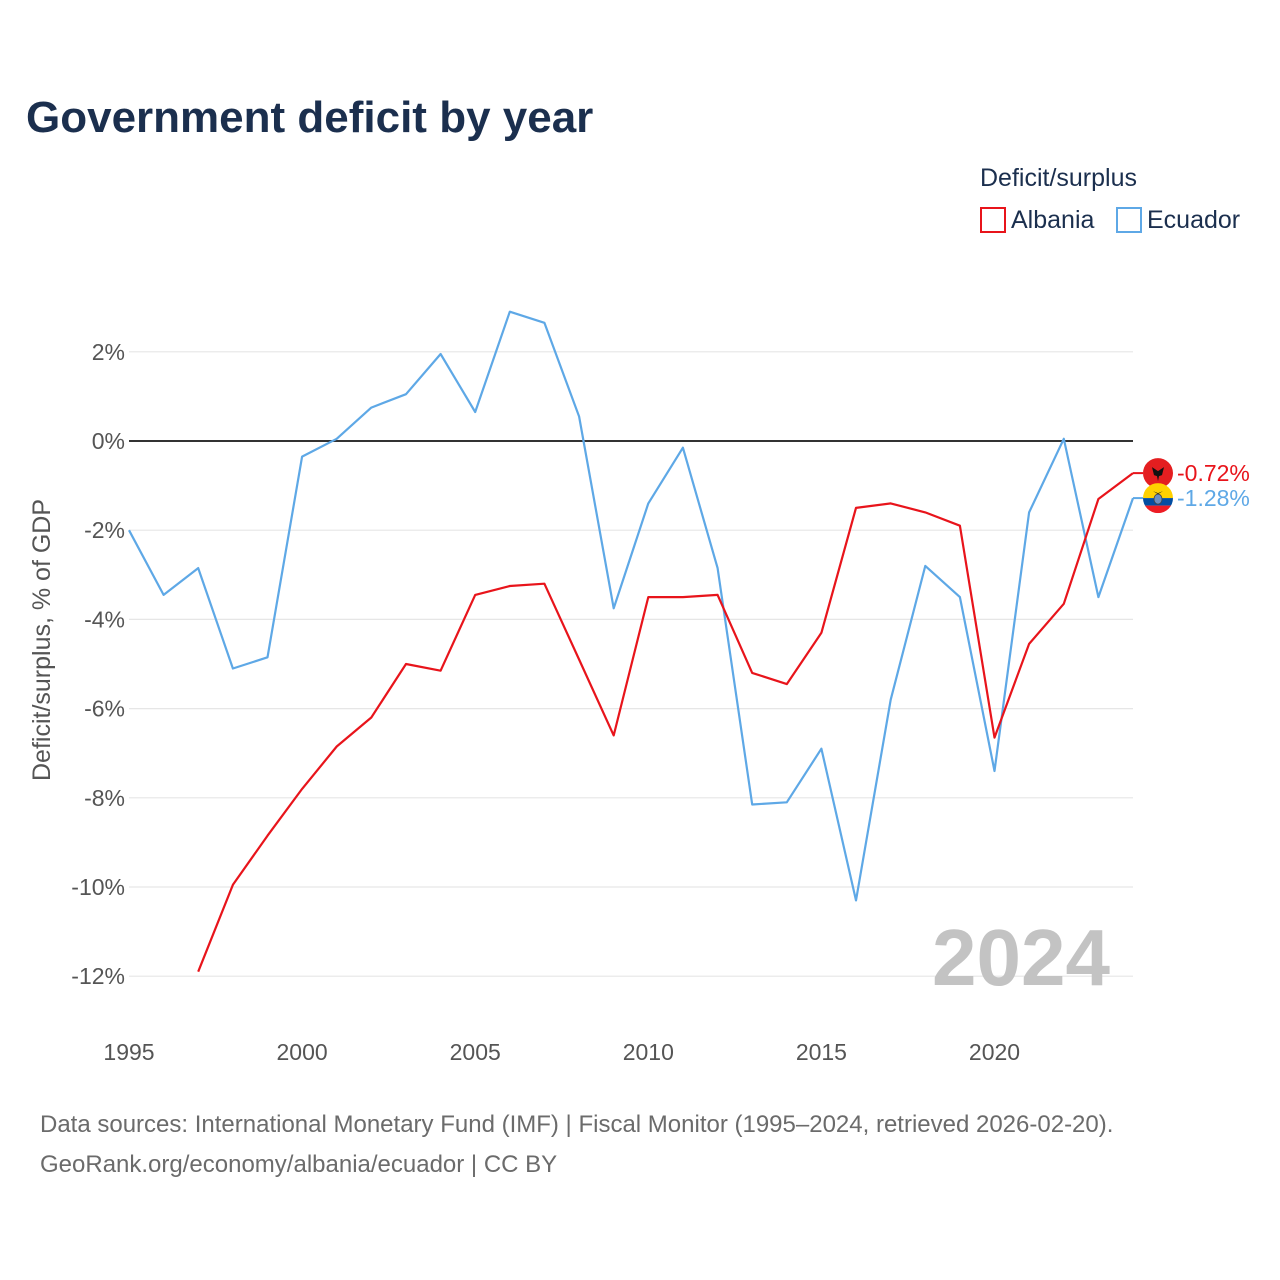 The height and width of the screenshot is (1280, 1280). I want to click on ecuador-coat-of-arms-icon, so click(1158, 499).